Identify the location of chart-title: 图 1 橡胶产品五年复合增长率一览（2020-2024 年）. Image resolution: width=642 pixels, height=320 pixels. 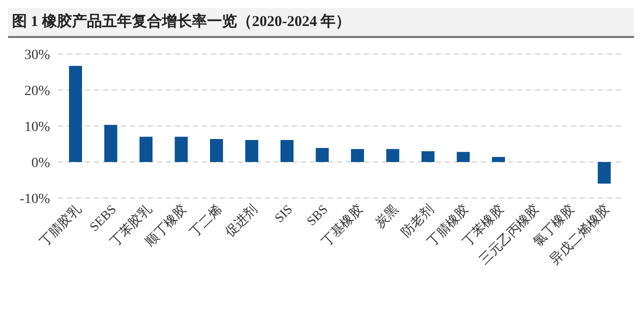
(321, 23).